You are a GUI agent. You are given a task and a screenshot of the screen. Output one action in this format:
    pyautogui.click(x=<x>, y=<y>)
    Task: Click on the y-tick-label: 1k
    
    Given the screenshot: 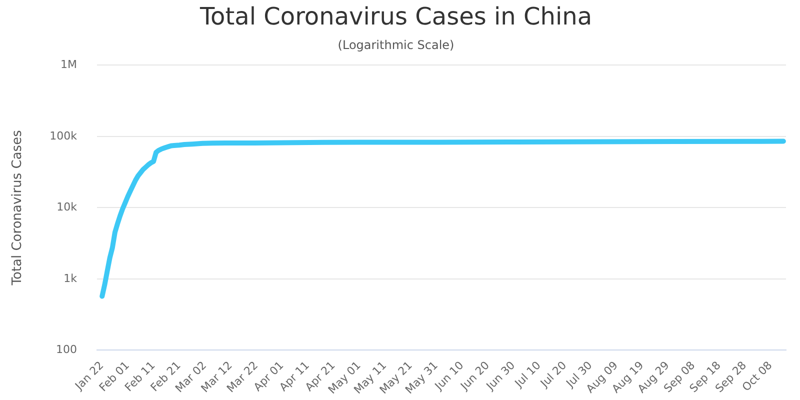 What is the action you would take?
    pyautogui.click(x=71, y=278)
    